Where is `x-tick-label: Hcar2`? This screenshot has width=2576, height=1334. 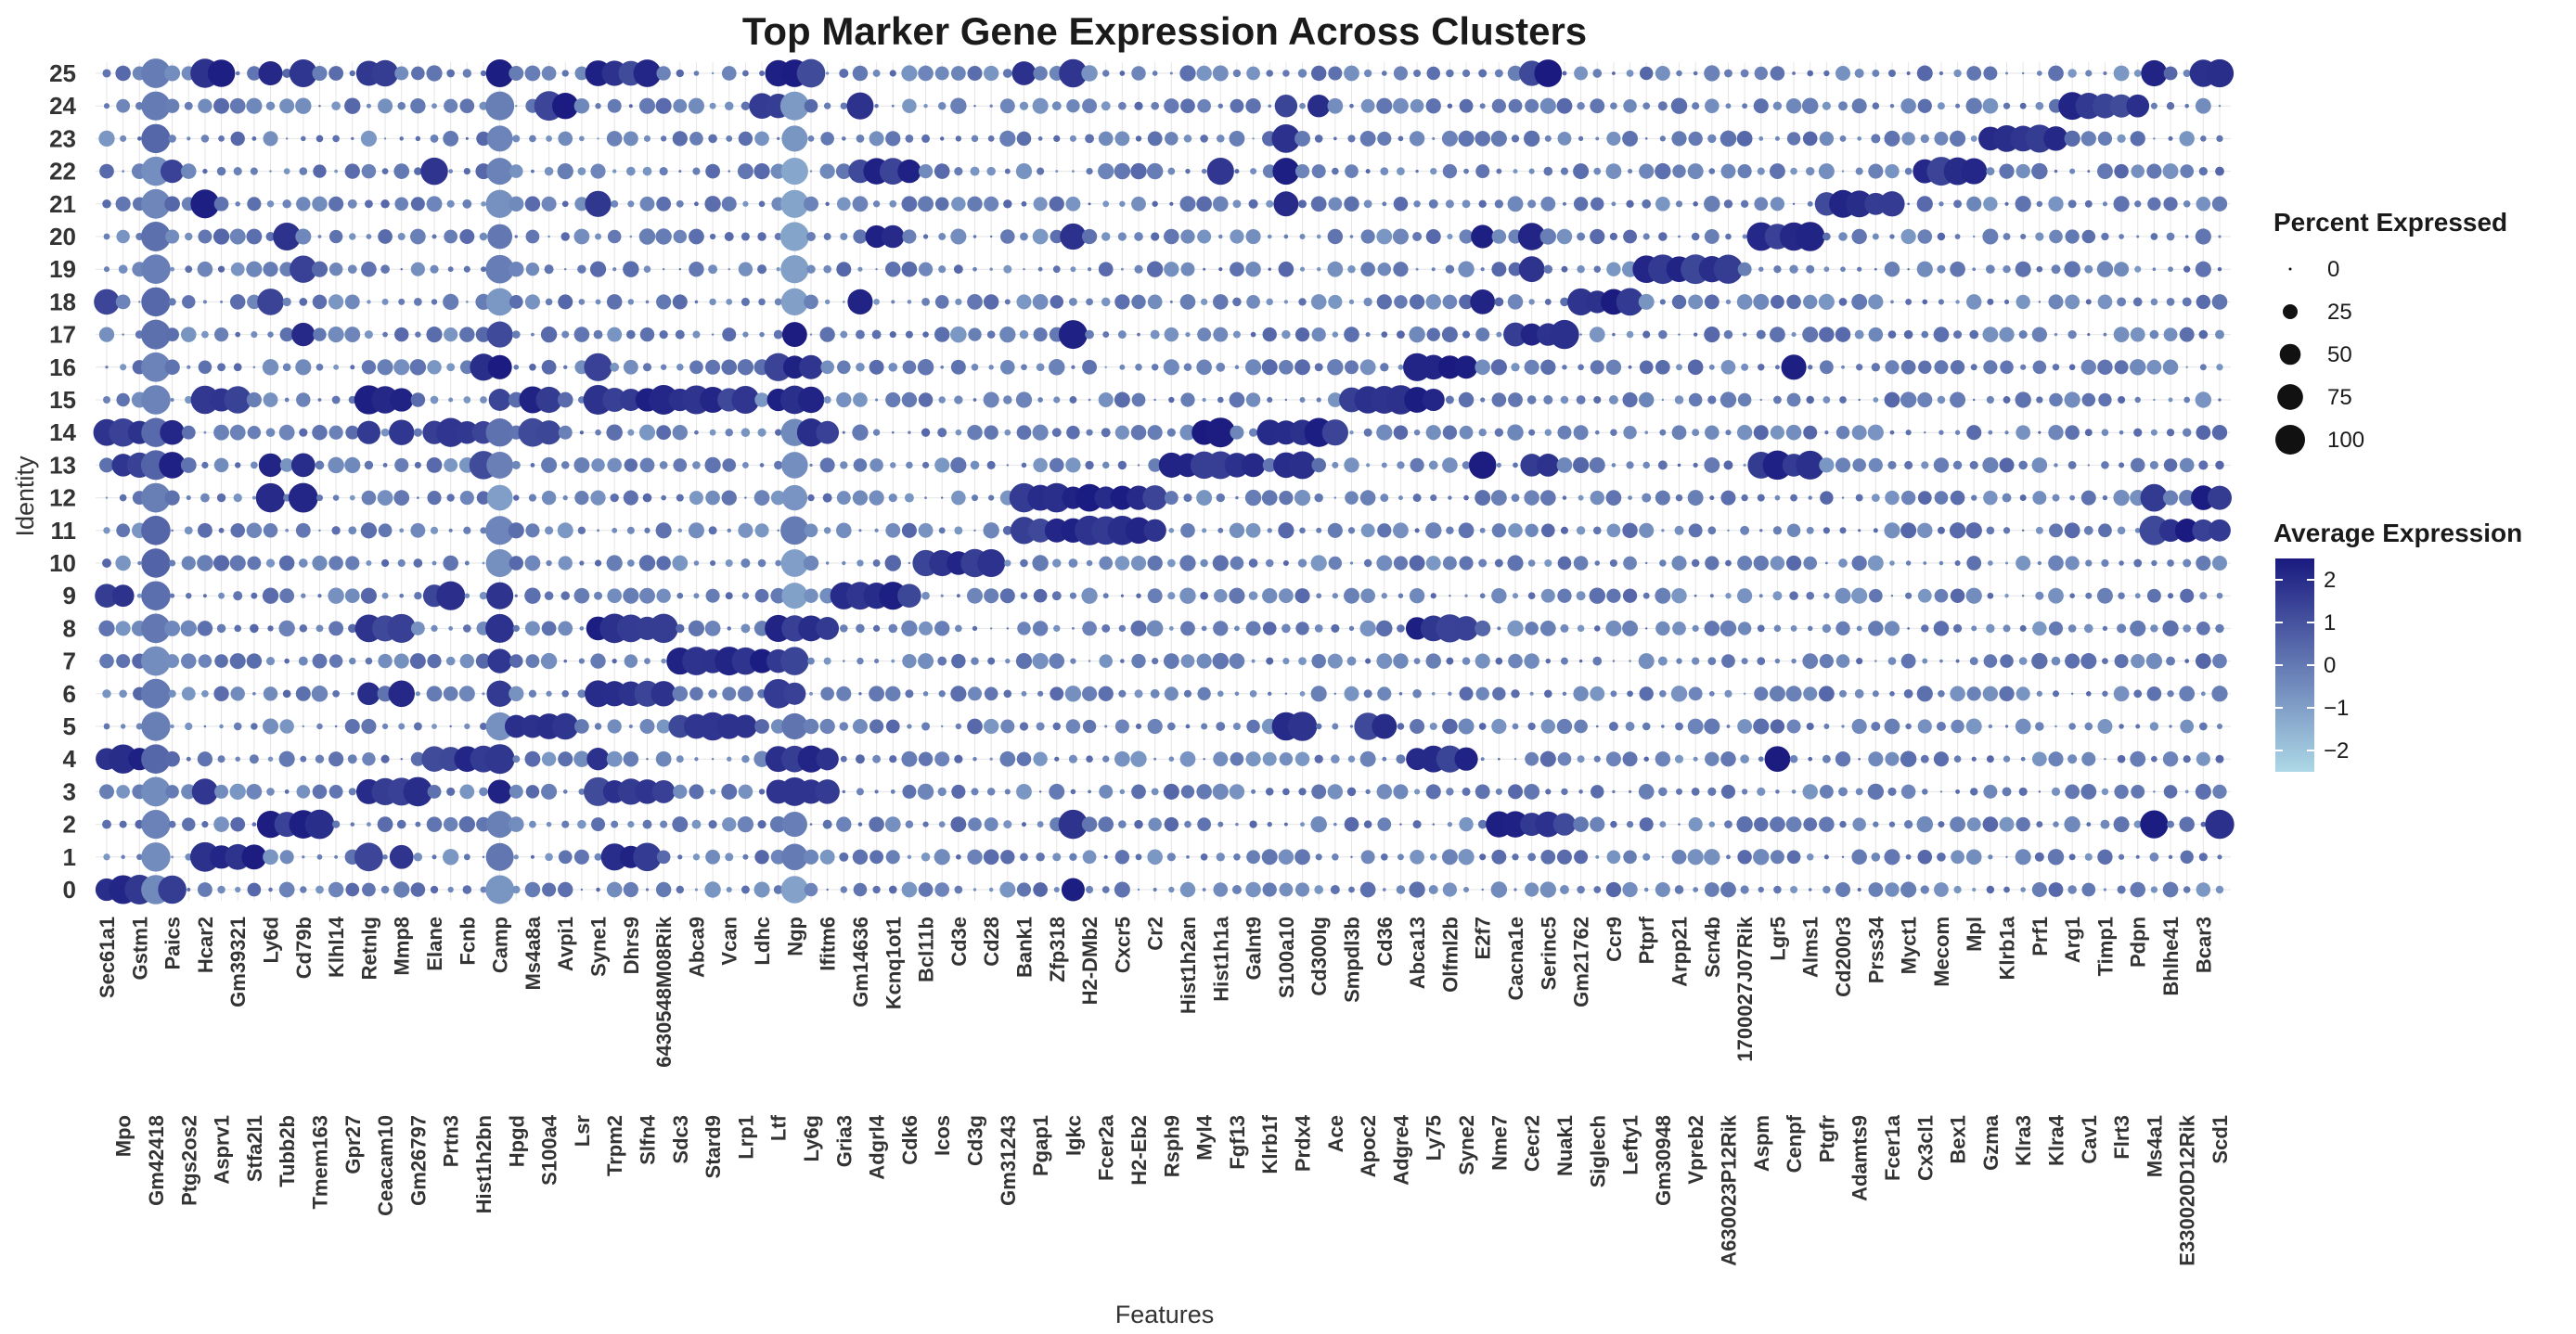
x-tick-label: Hcar2 is located at coordinates (205, 945).